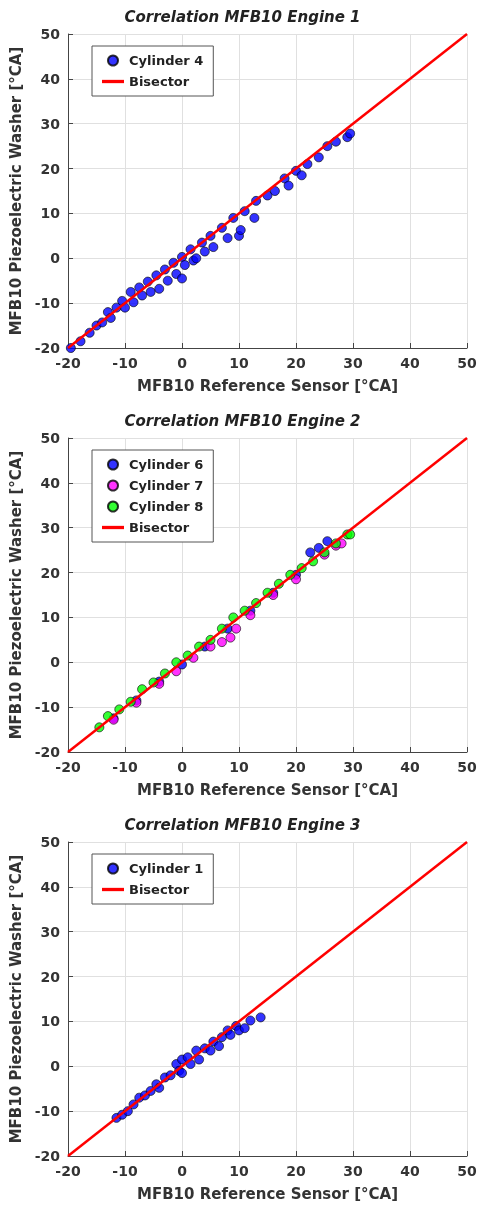 Image resolution: width=485 pixels, height=1213 pixels. Describe the element at coordinates (166, 485) in the screenshot. I see `legend-label: Cylinder 7` at that location.